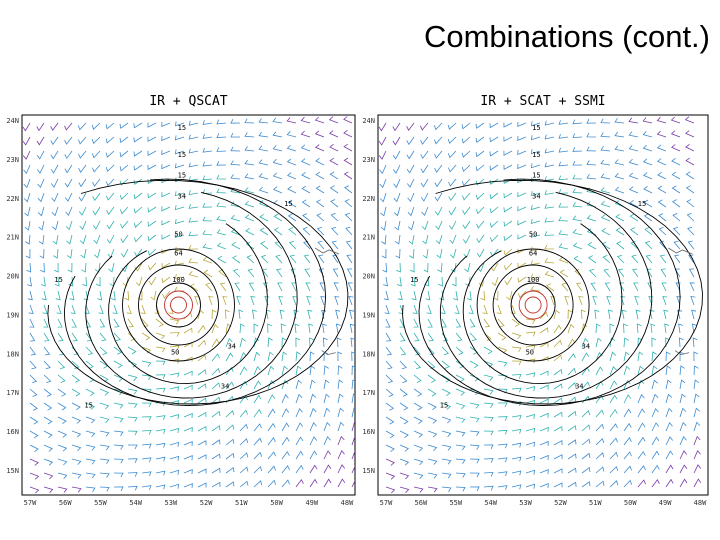 This screenshot has height=540, width=720. Describe the element at coordinates (135, 503) in the screenshot. I see `lon-label: 54W` at that location.